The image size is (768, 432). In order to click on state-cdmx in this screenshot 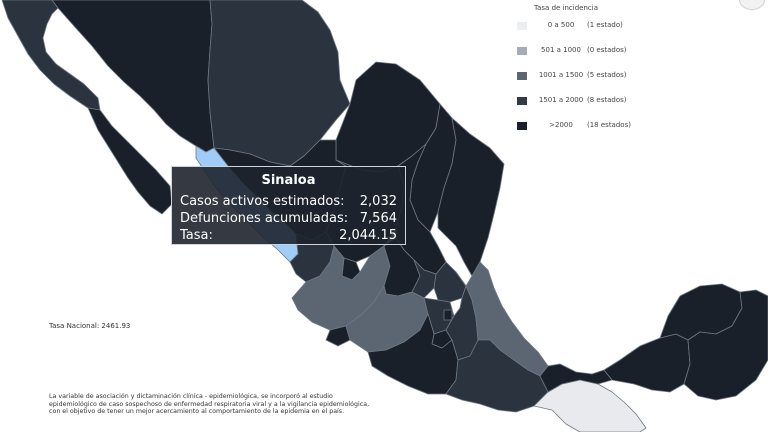, I will do `click(448, 315)`.